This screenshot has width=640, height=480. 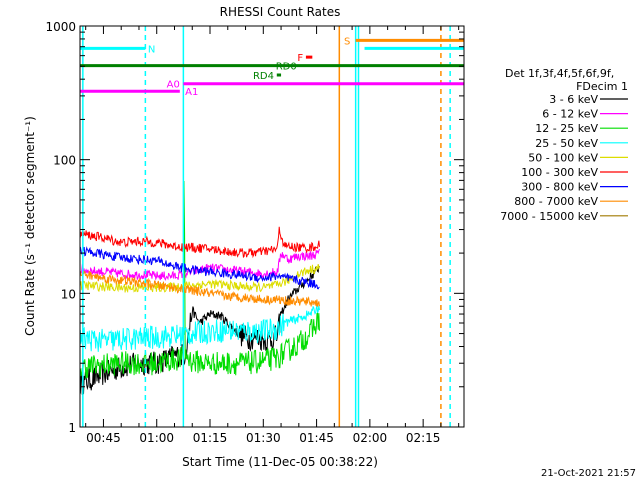 What do you see at coordinates (68, 294) in the screenshot?
I see `y-tick-label: 10` at bounding box center [68, 294].